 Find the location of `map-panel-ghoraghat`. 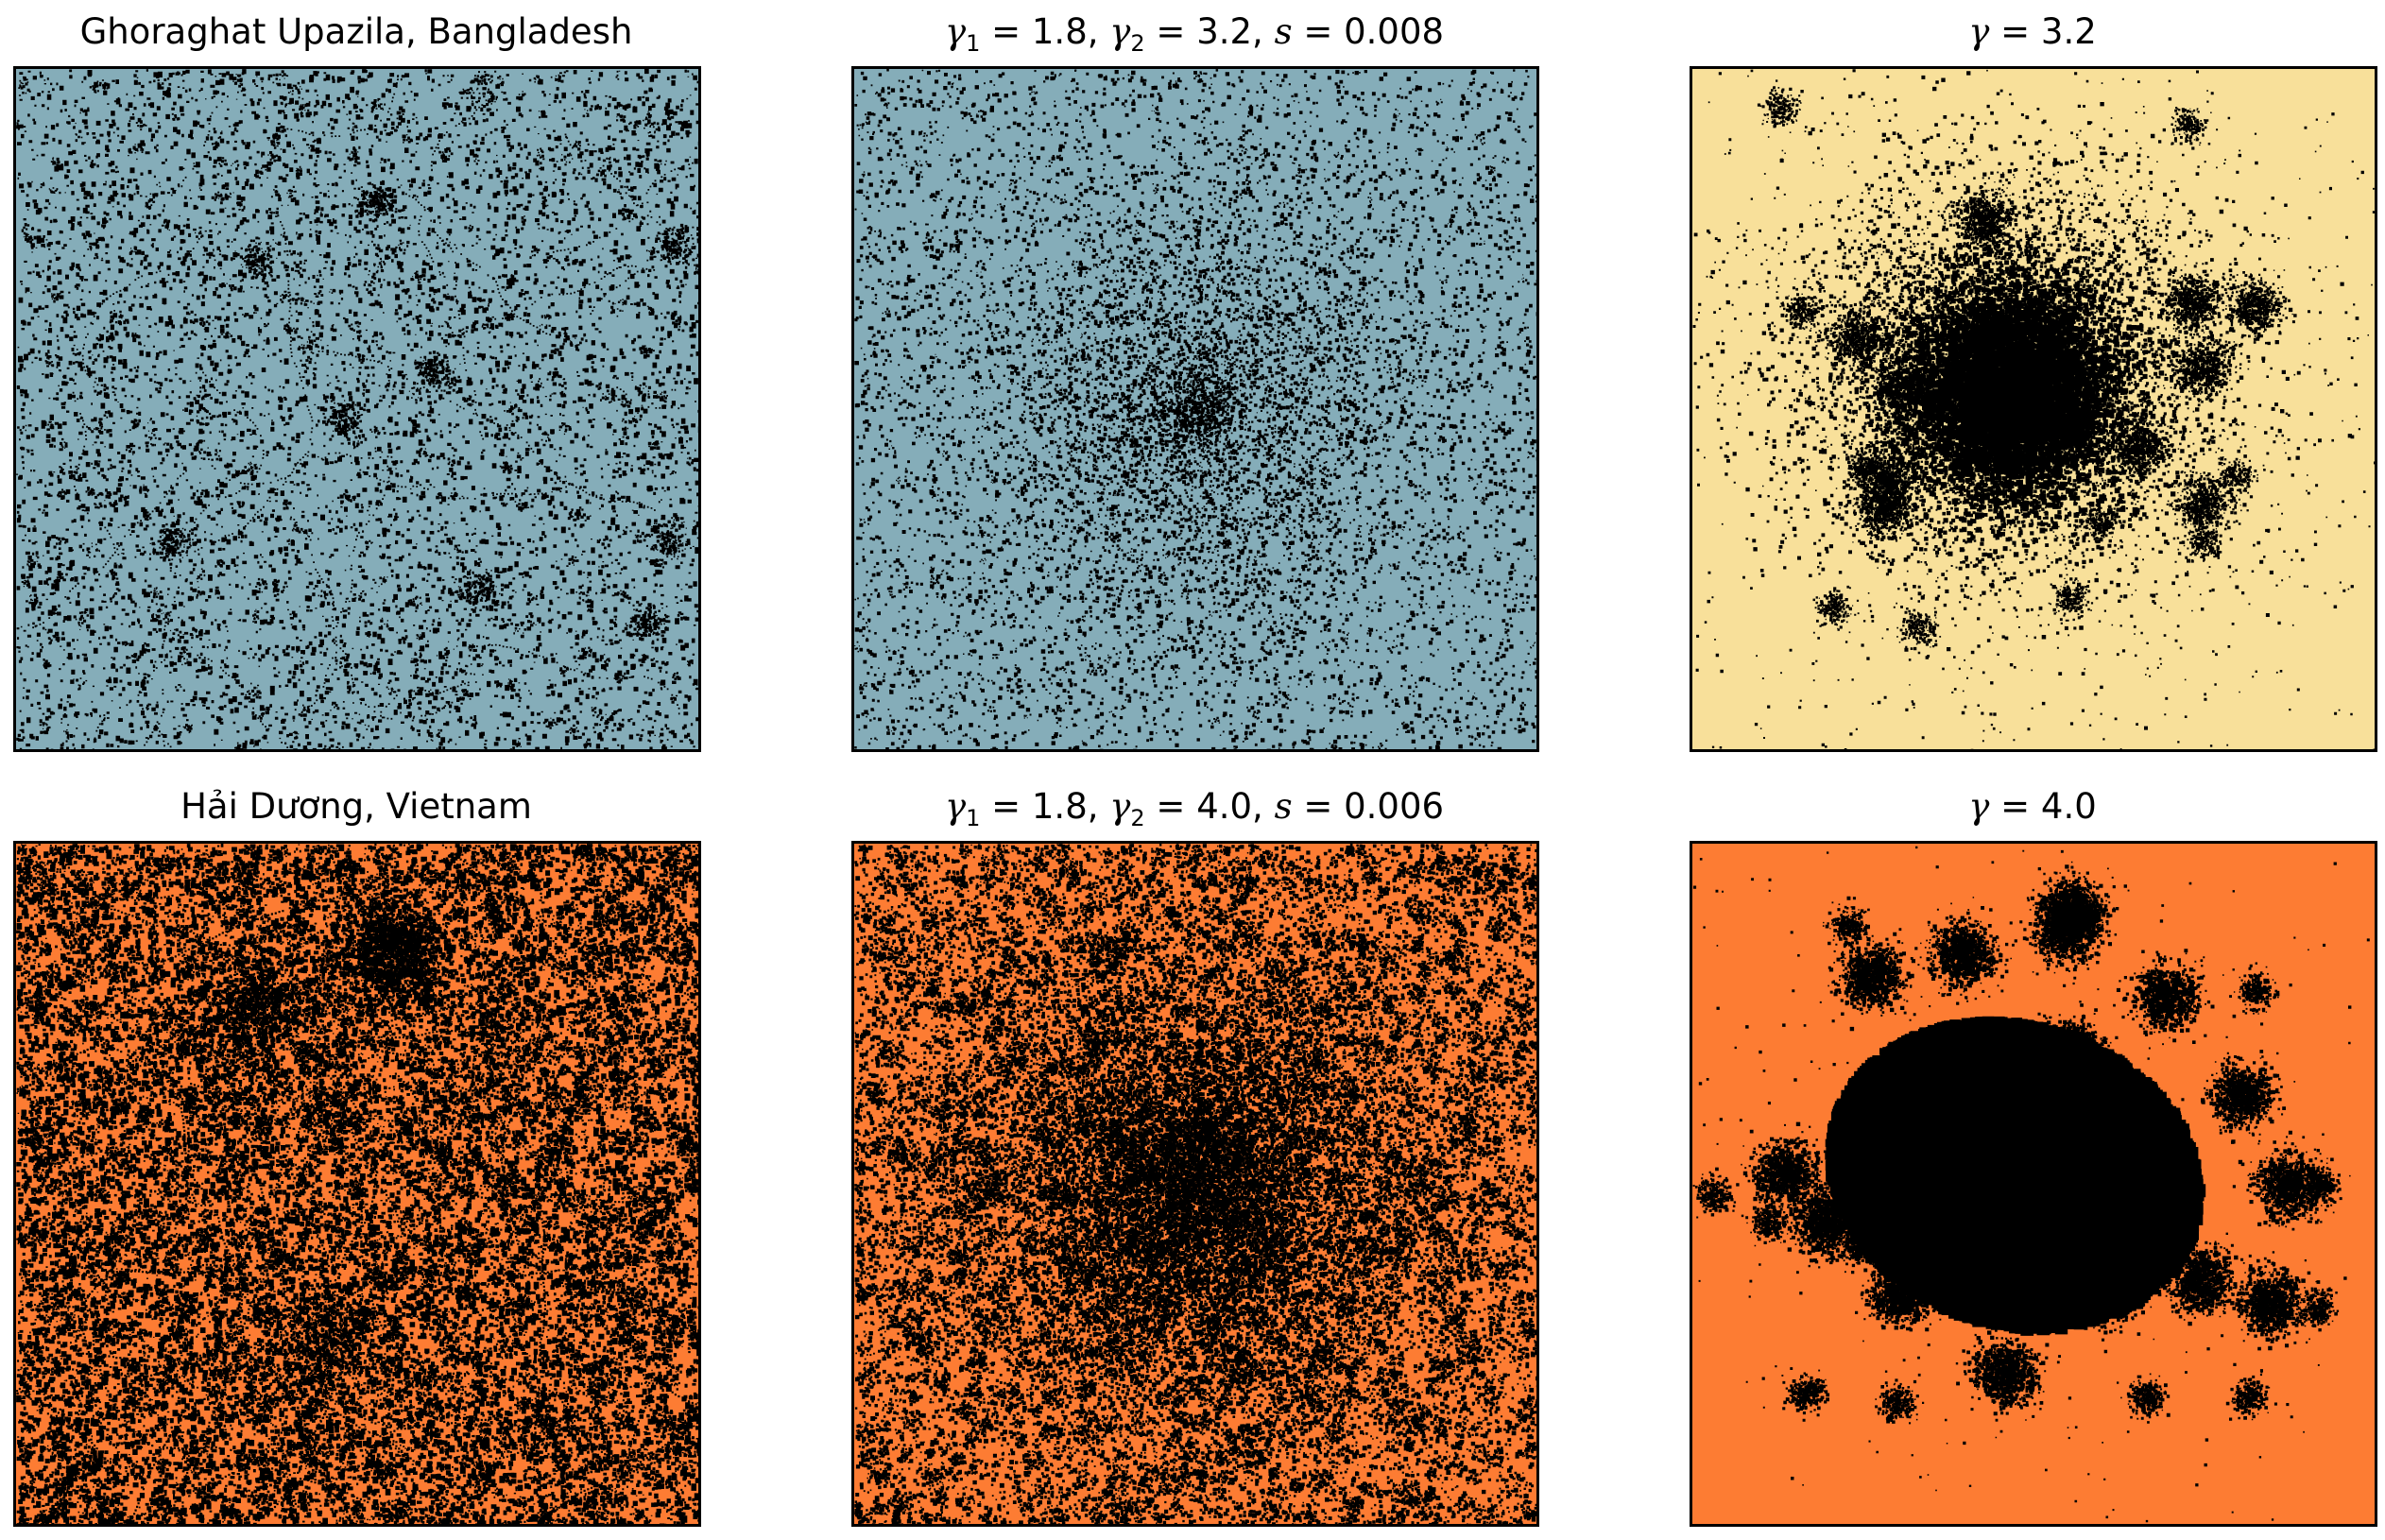

map-panel-ghoraghat is located at coordinates (357, 409).